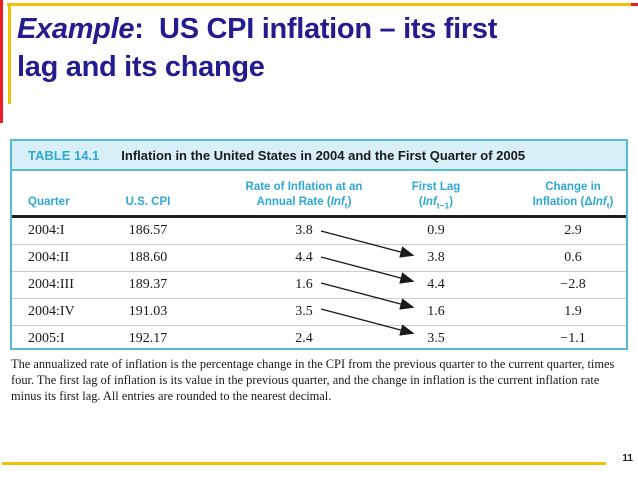 This screenshot has height=478, width=638. What do you see at coordinates (148, 230) in the screenshot?
I see `cell-cpi: 186.57` at bounding box center [148, 230].